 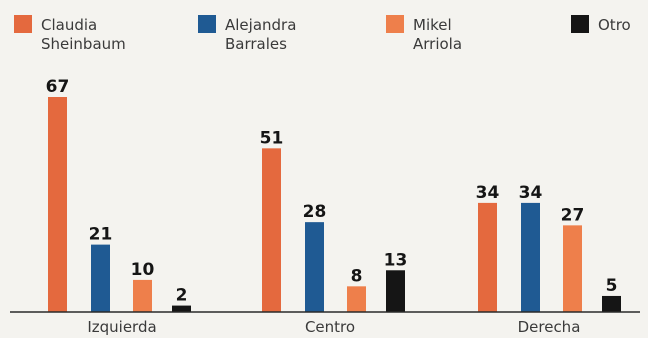 I want to click on legend-item: Alejandra Barrales, so click(x=247, y=34).